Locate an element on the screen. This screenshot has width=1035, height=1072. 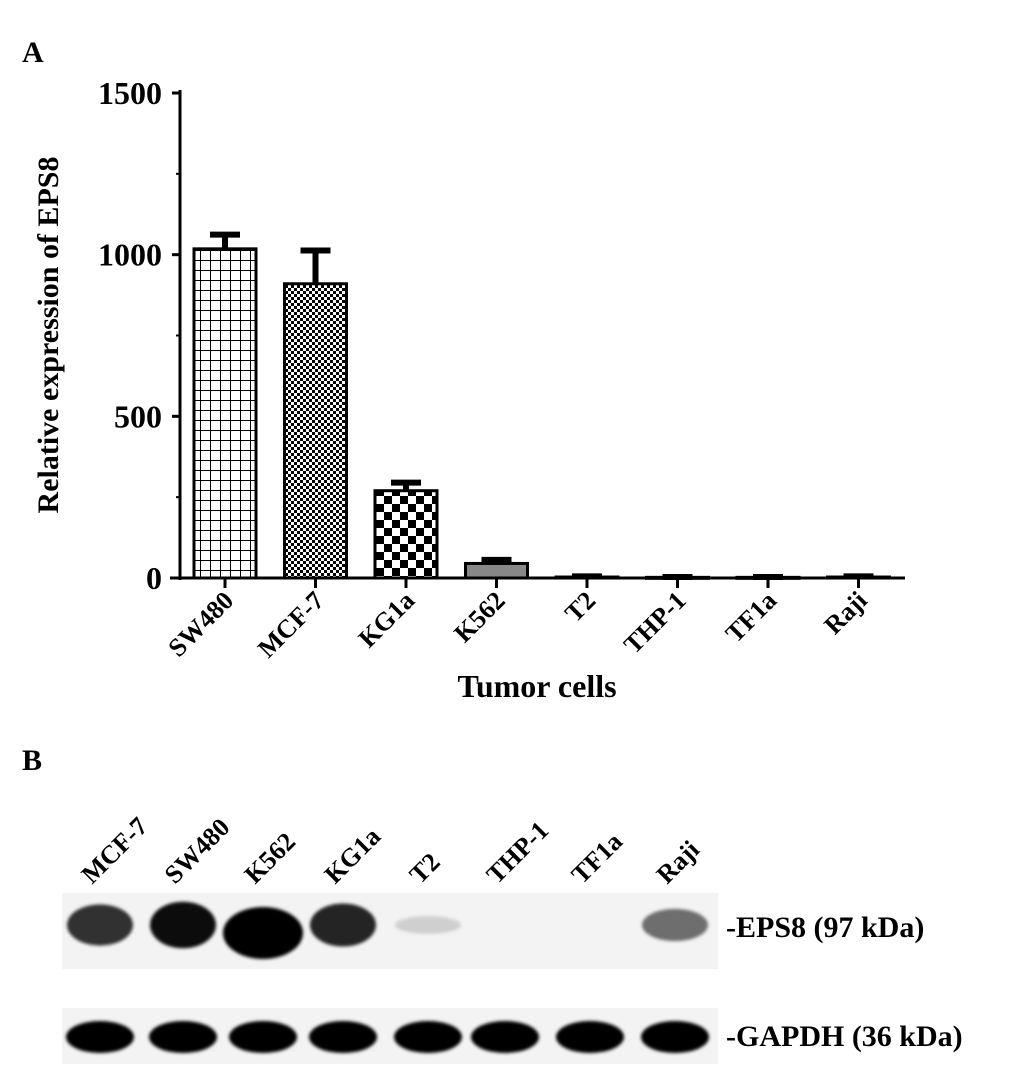
panel-a-label: A is located at coordinates (33, 52).